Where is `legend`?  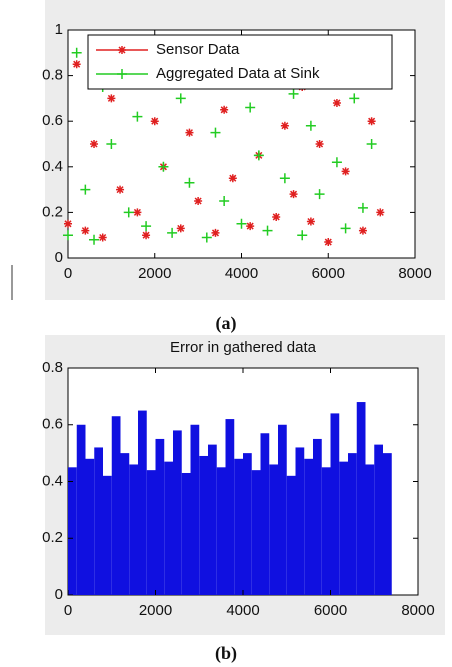 legend is located at coordinates (240, 62).